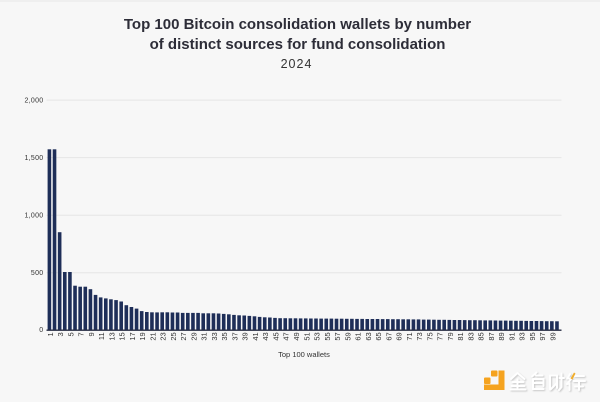 Image resolution: width=600 pixels, height=402 pixels. What do you see at coordinates (173, 336) in the screenshot?
I see `svg-text: 25` at bounding box center [173, 336].